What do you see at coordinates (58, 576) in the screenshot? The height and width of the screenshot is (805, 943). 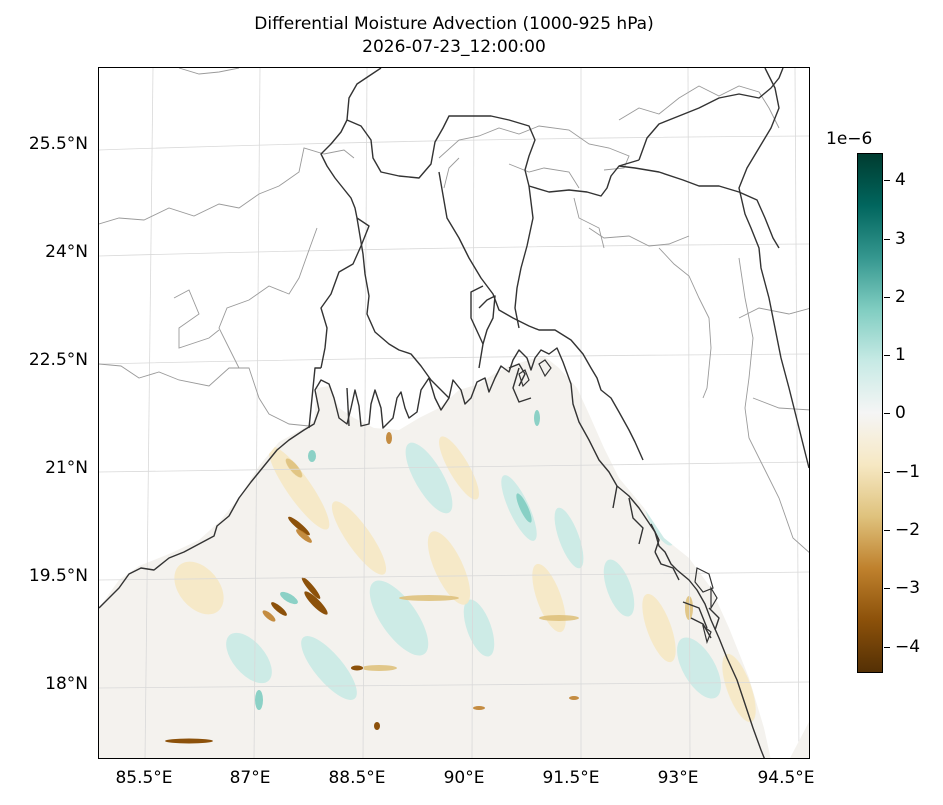 I see `lat-tick-label: 19.5°N` at bounding box center [58, 576].